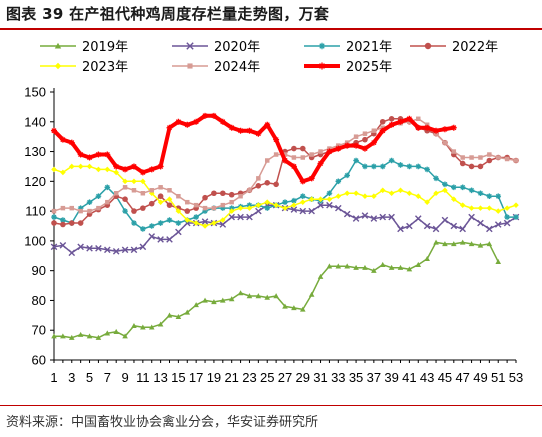 The height and width of the screenshot is (437, 542). I want to click on title-rule, so click(271, 29).